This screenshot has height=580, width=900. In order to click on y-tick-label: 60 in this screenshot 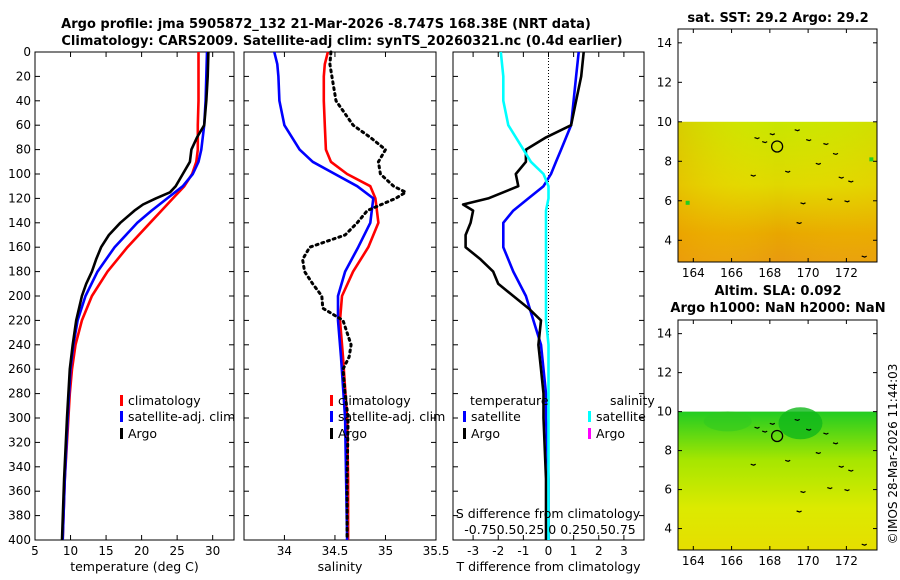, I will do `click(23, 125)`.